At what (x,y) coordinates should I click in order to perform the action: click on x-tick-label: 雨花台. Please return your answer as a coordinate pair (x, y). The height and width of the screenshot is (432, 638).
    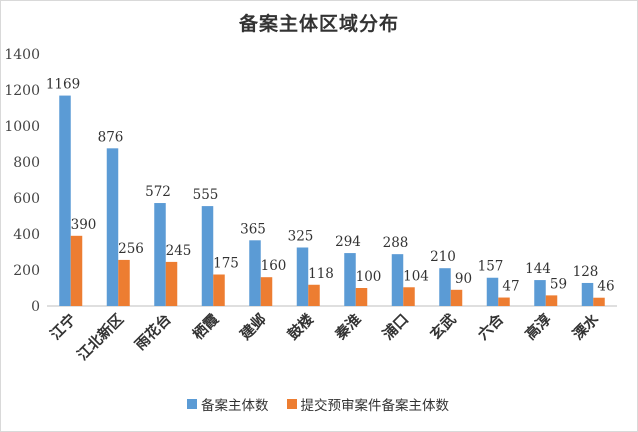
    Looking at the image, I should click on (152, 331).